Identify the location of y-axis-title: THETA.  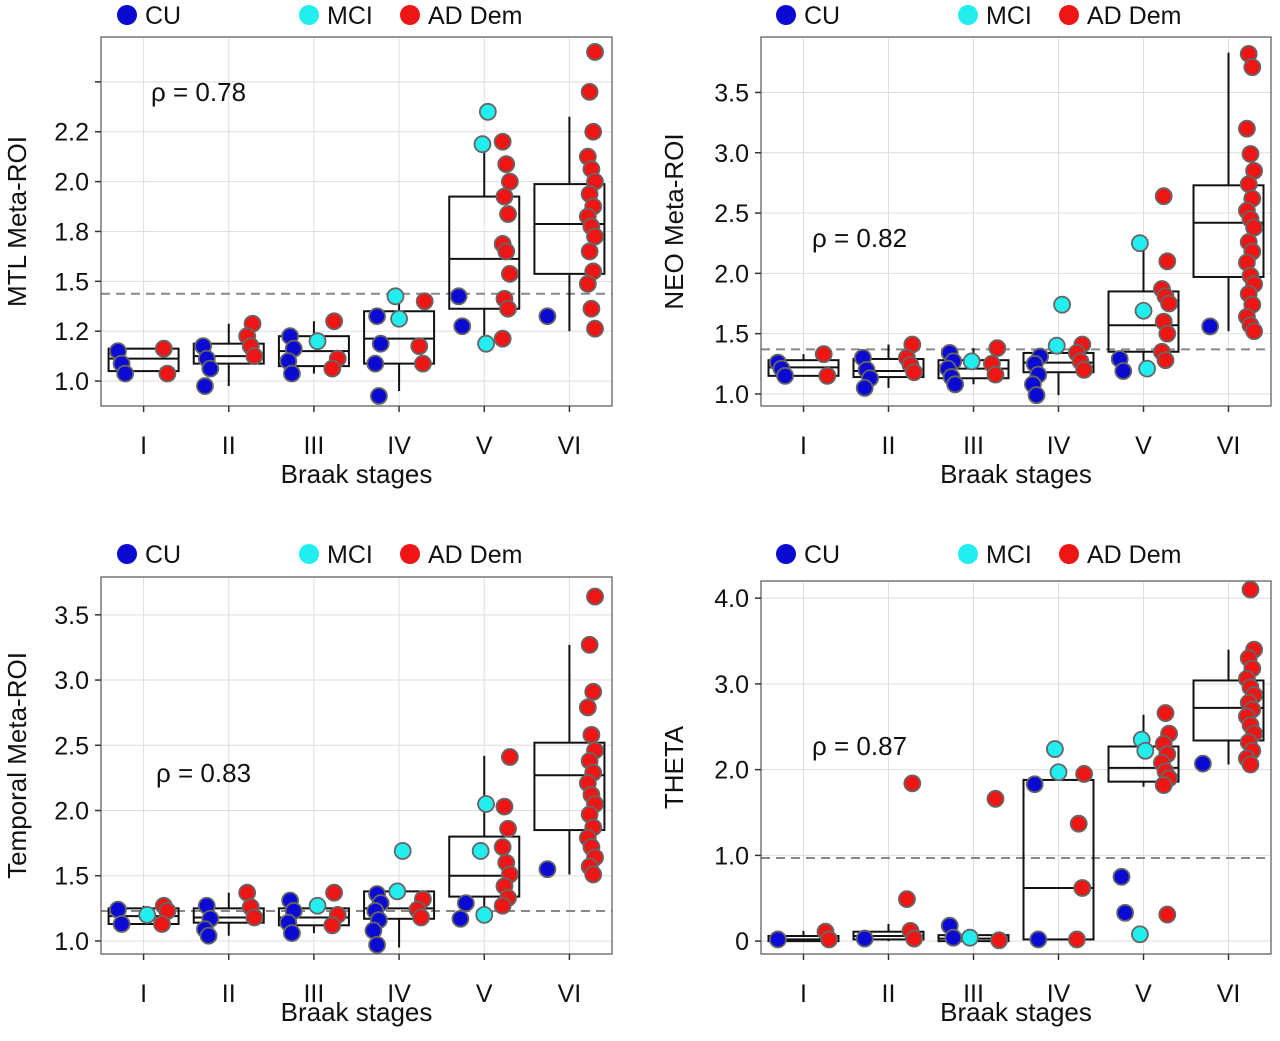
(674, 767).